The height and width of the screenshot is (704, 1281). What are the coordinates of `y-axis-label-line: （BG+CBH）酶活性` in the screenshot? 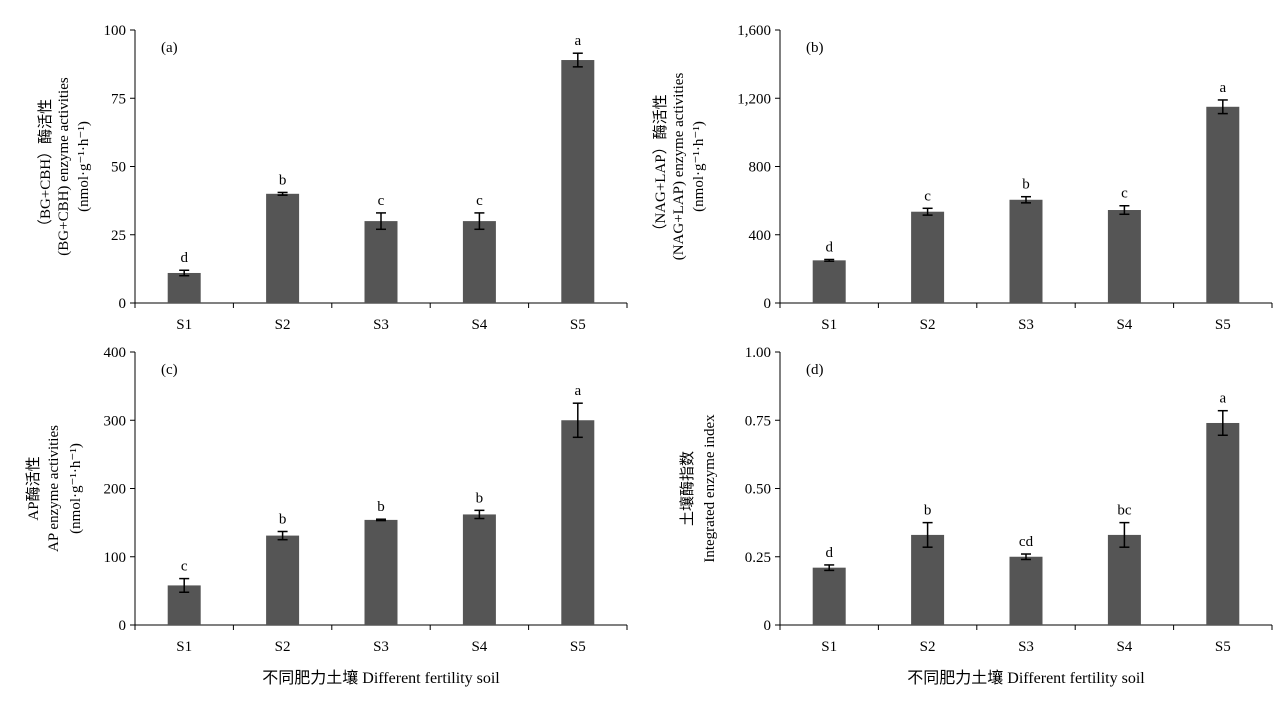 It's located at (45, 166).